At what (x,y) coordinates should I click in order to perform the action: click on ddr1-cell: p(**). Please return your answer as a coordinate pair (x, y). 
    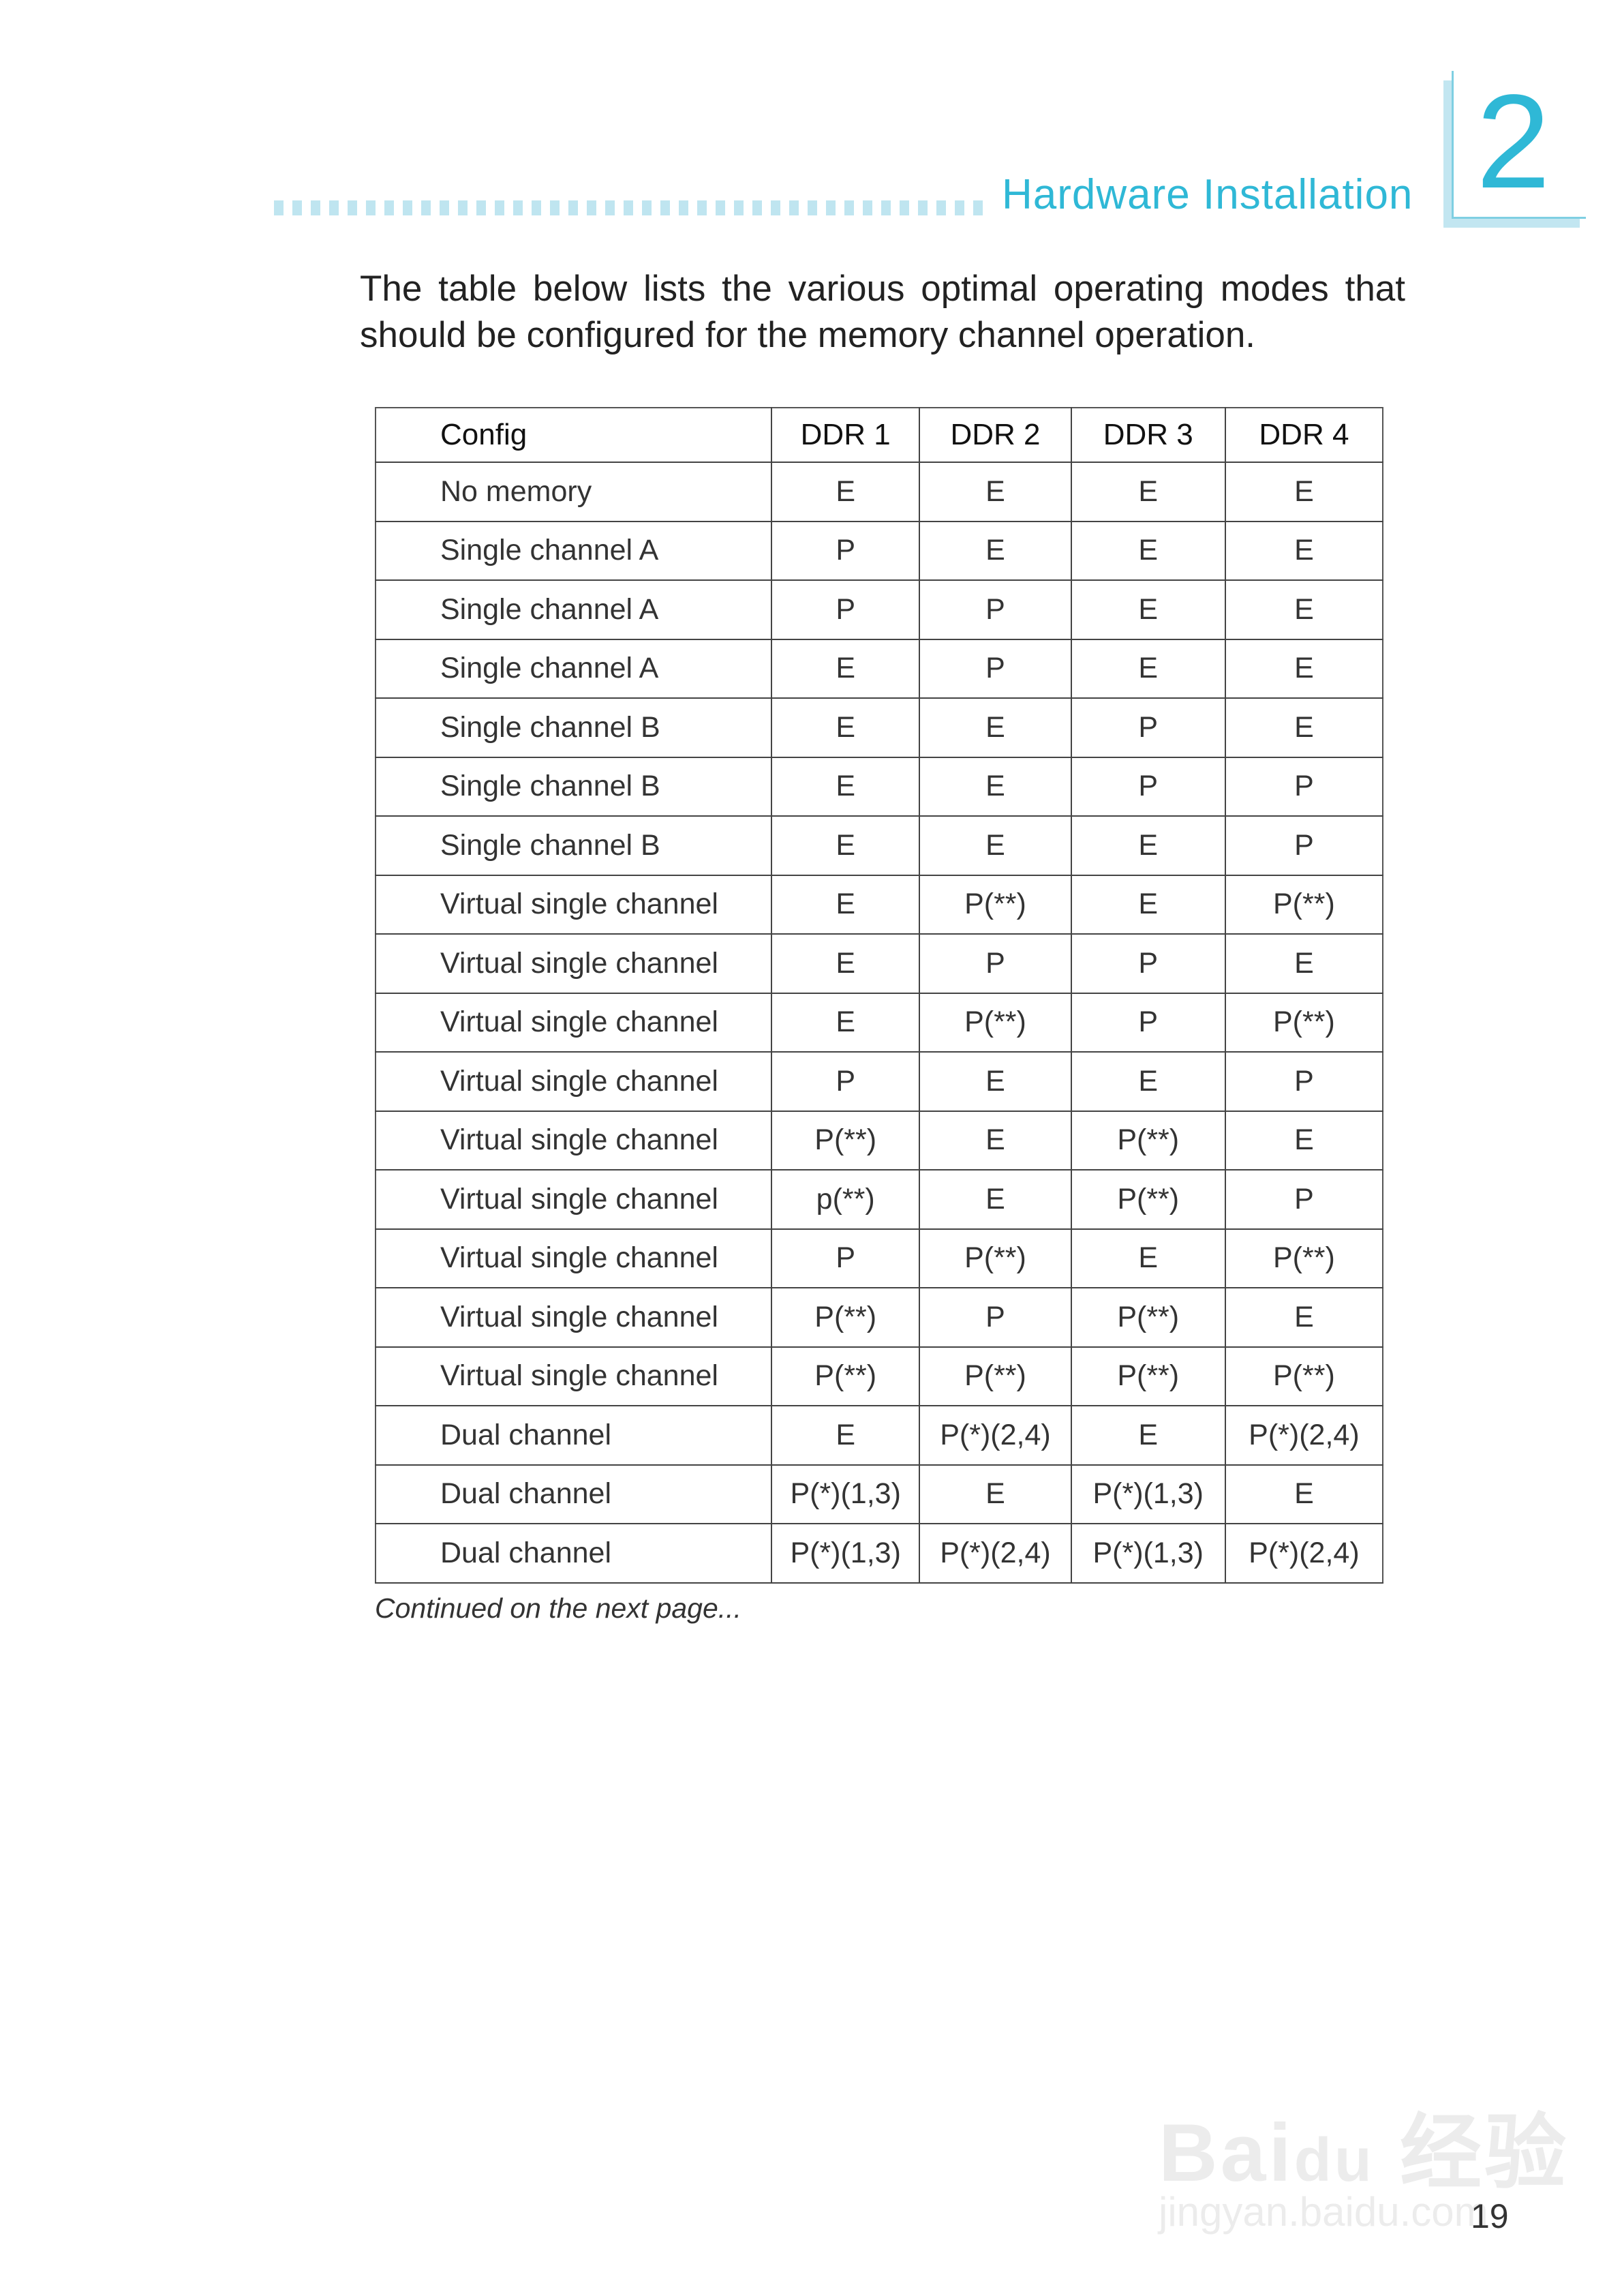
    Looking at the image, I should click on (845, 1200).